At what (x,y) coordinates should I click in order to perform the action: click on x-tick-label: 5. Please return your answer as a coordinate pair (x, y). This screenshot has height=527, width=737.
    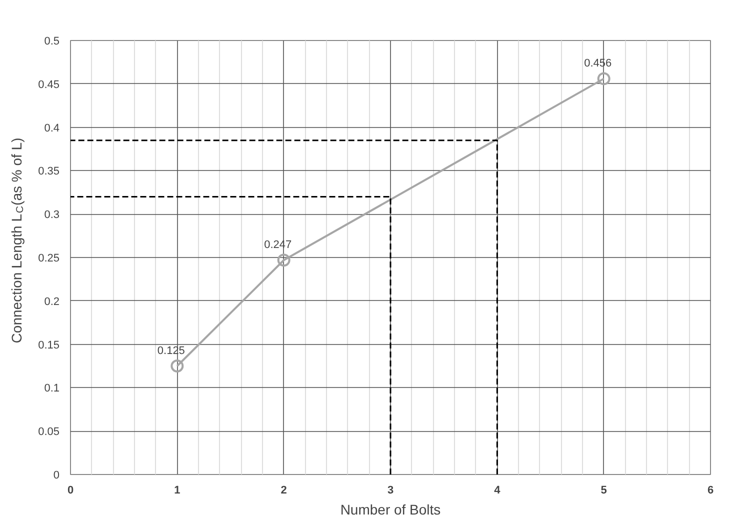
    Looking at the image, I should click on (603, 490).